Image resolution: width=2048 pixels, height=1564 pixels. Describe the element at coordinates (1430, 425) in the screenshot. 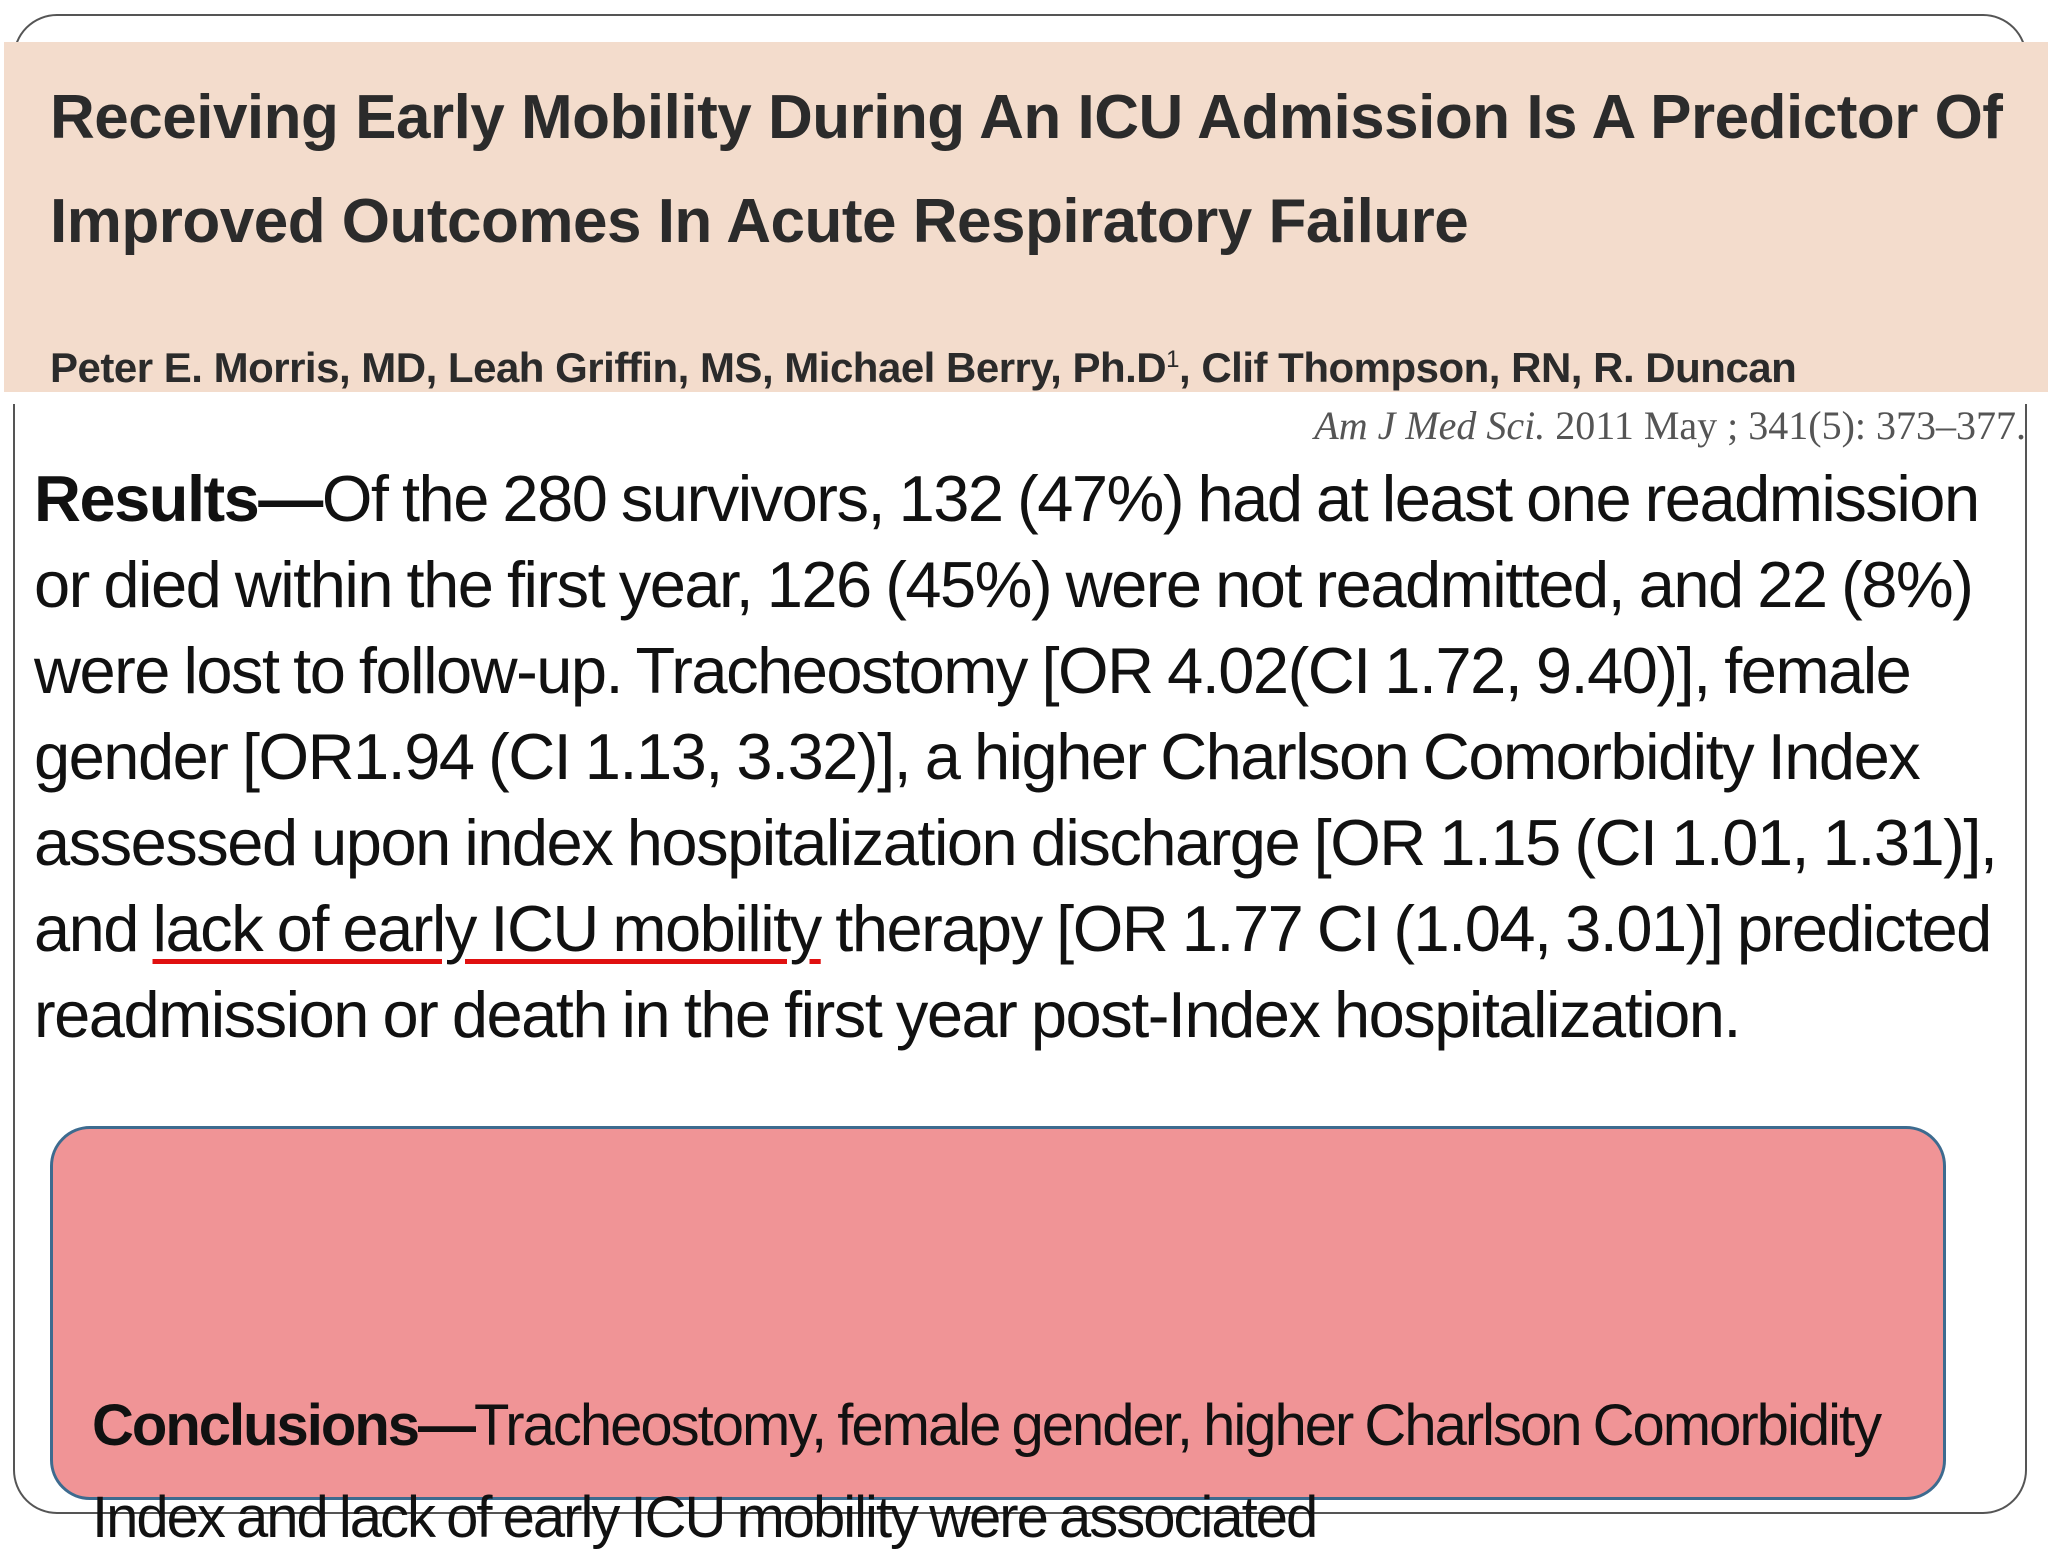

I see `citation-journal: Am J Med Sci.` at that location.